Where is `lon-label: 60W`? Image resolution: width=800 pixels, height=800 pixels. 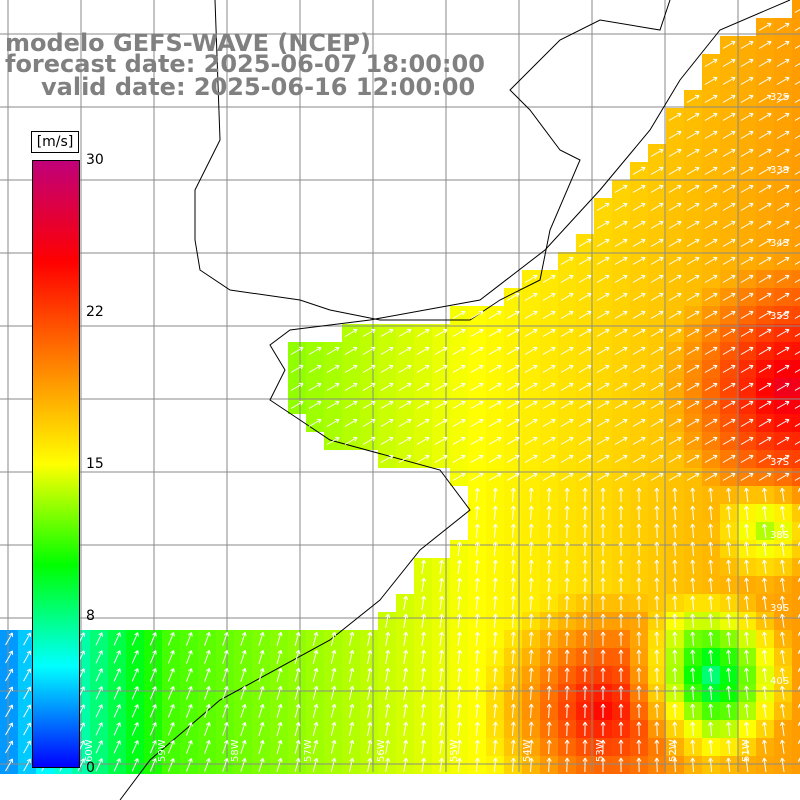
lon-label: 60W is located at coordinates (89, 750).